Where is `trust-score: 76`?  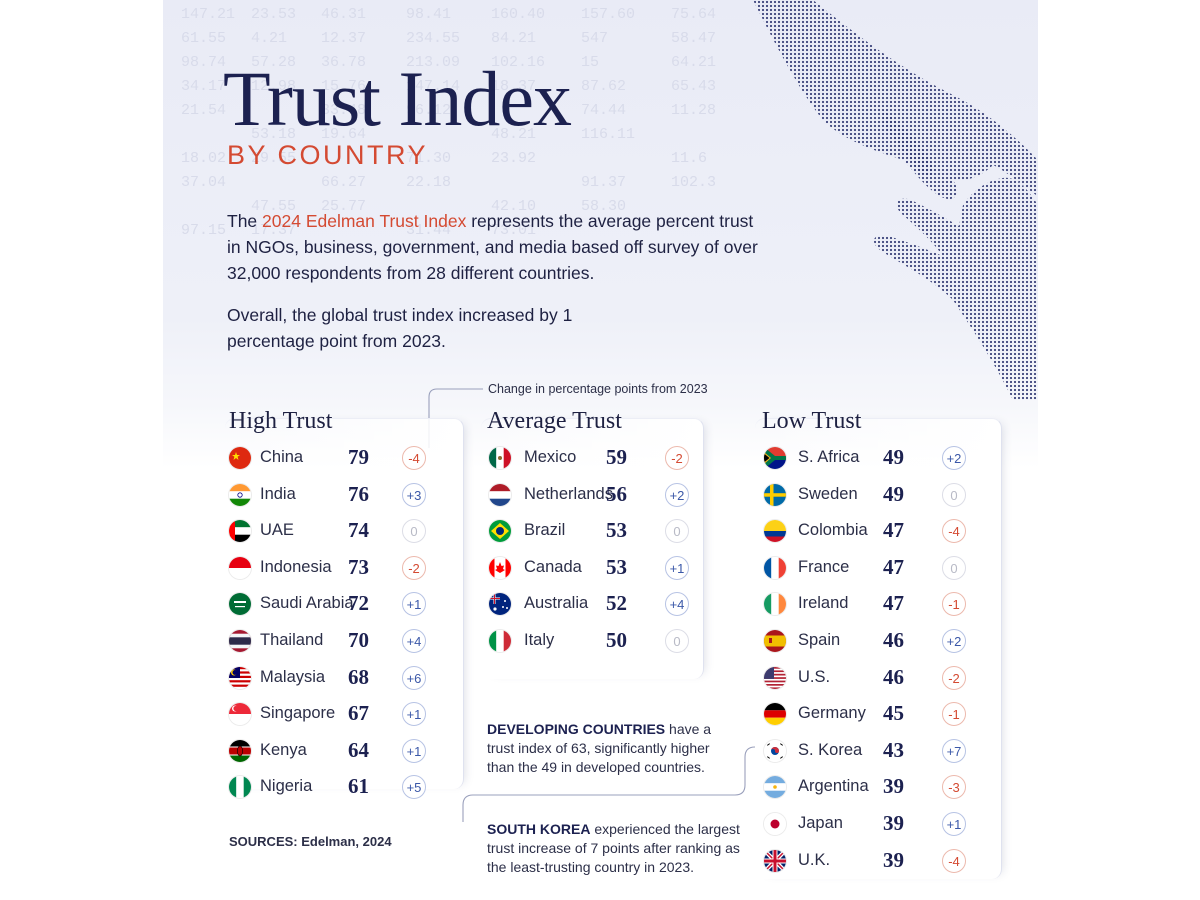 trust-score: 76 is located at coordinates (358, 494).